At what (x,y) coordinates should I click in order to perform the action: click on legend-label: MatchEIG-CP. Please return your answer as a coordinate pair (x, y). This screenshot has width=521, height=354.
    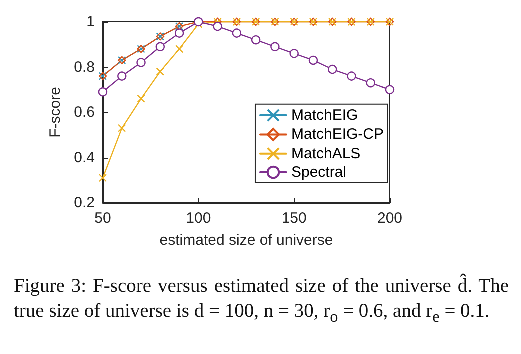
    Looking at the image, I should click on (337, 135).